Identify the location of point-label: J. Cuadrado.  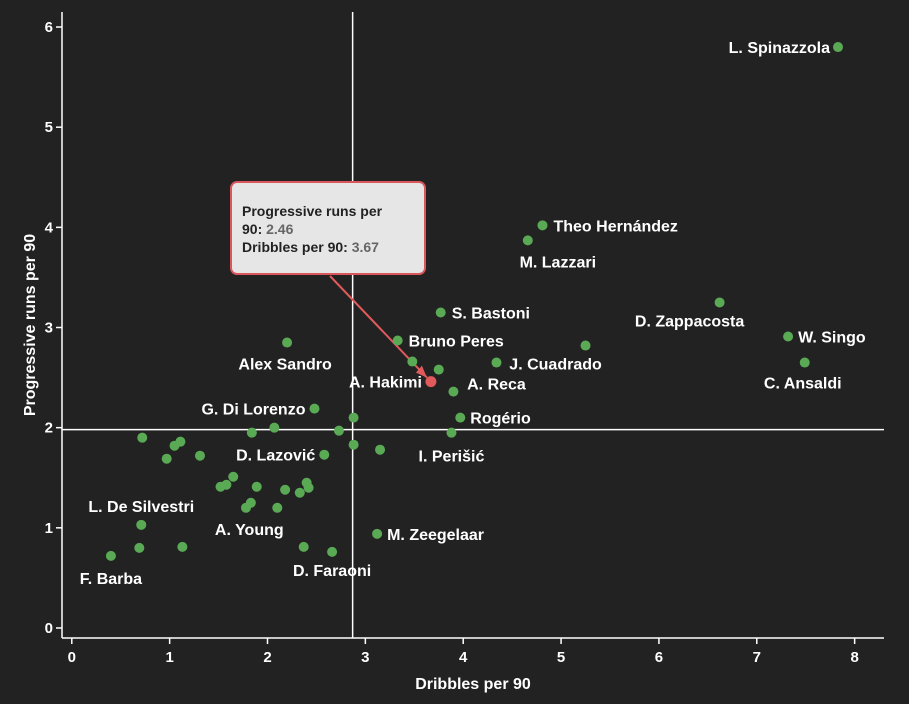
(555, 365).